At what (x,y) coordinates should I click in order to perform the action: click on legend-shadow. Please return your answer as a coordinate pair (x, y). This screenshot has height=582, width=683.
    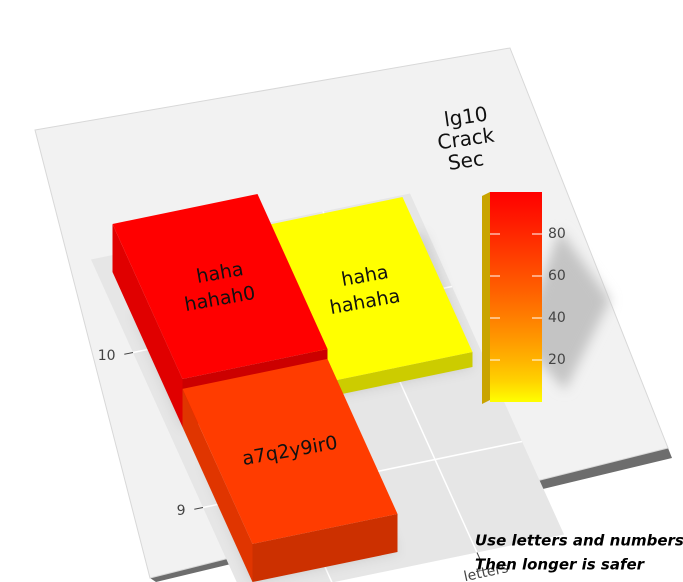
    Looking at the image, I should click on (565, 310).